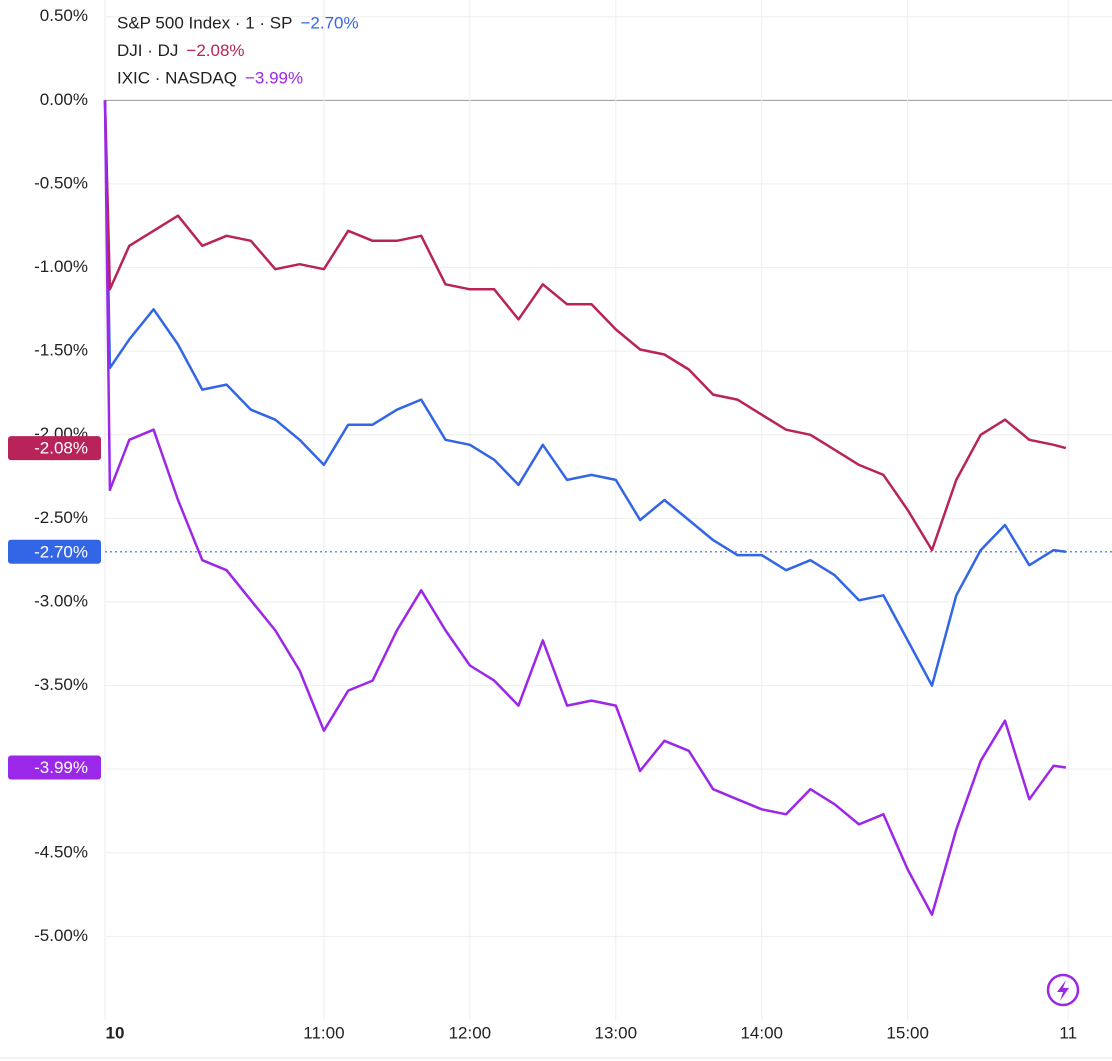 This screenshot has width=1112, height=1061. Describe the element at coordinates (215, 50) in the screenshot. I see `legend-value: −2.08%` at that location.